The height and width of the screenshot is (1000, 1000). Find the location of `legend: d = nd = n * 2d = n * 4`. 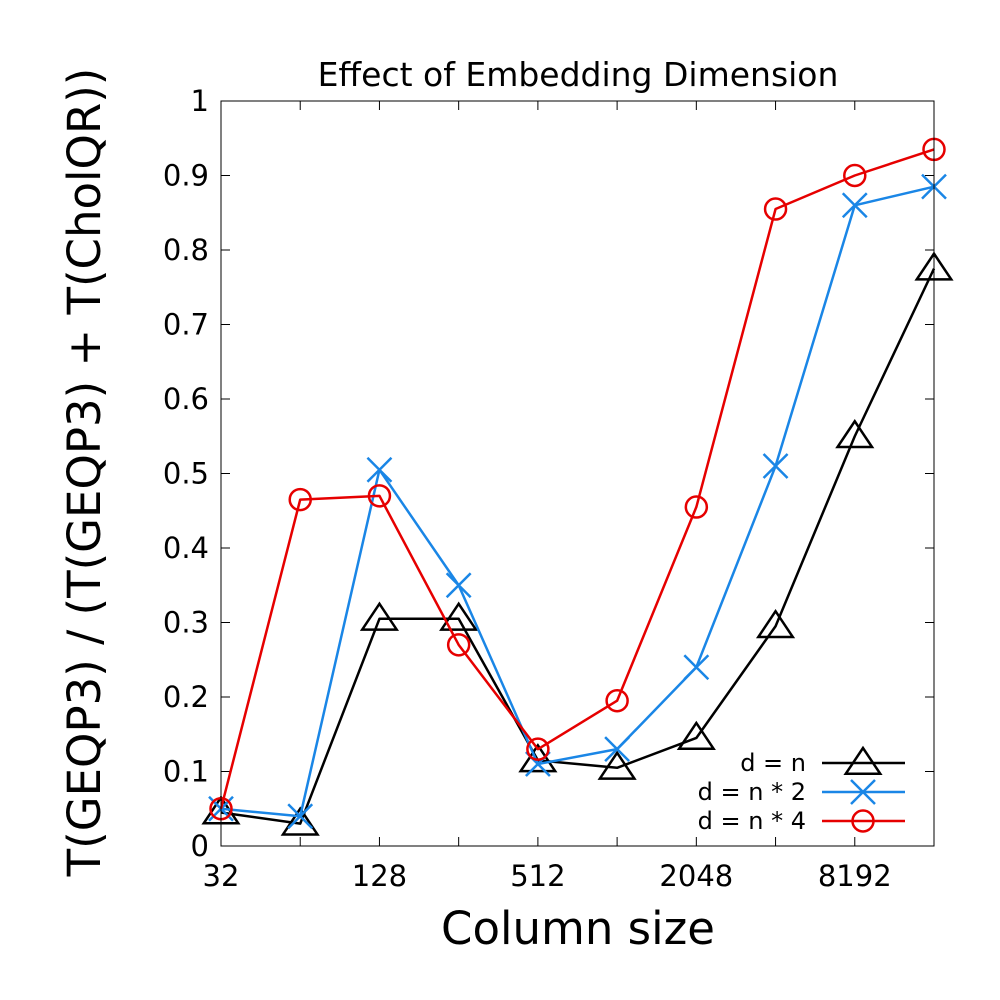

legend: d = nd = n * 2d = n * 4 is located at coordinates (801, 790).